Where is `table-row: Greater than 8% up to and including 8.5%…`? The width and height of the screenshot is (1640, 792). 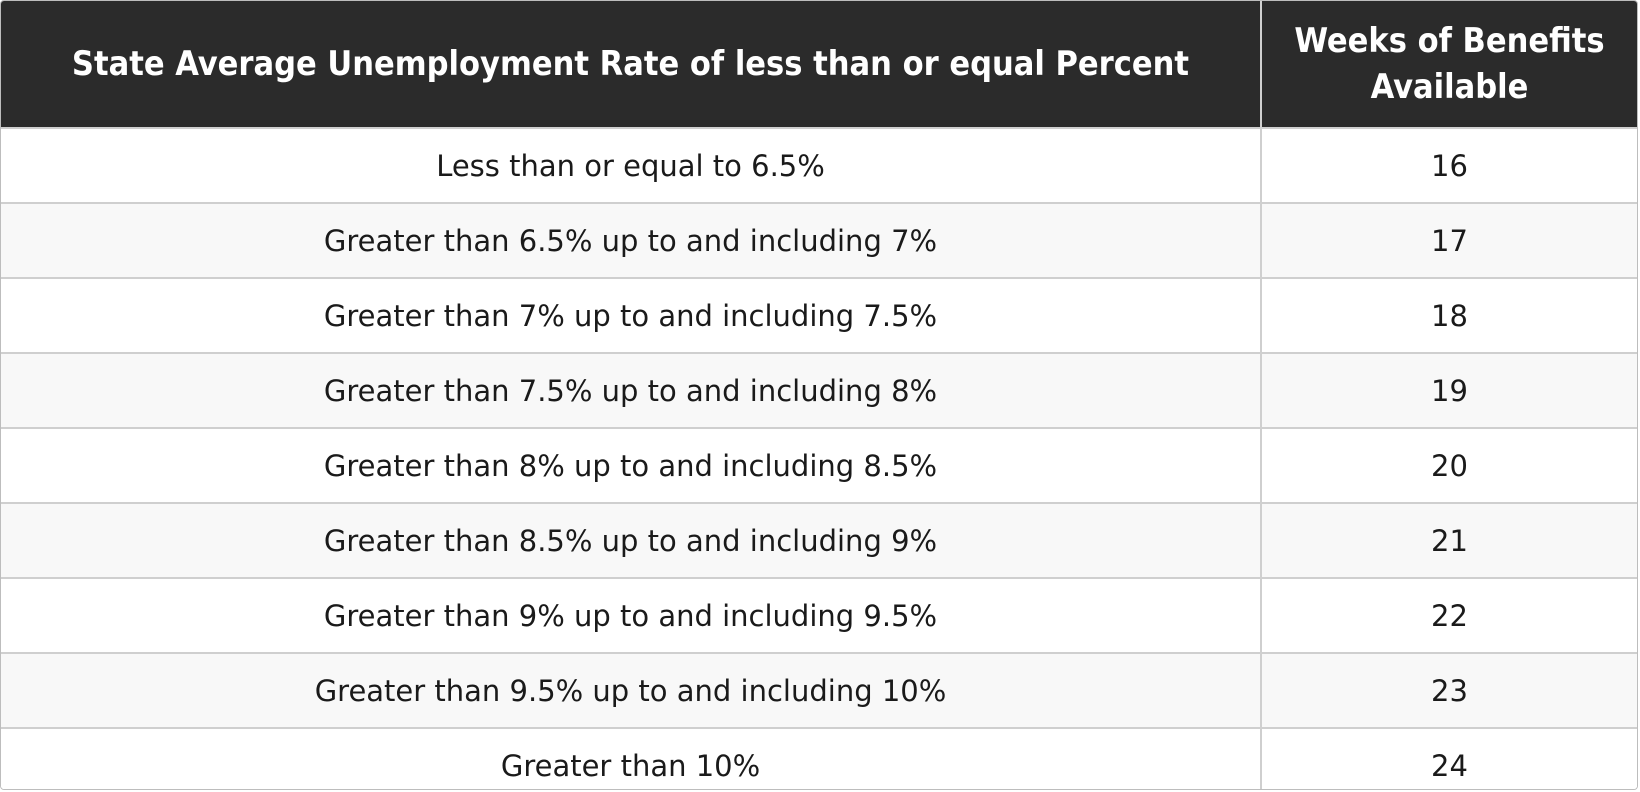 table-row: Greater than 8% up to and including 8.5%… is located at coordinates (819, 465).